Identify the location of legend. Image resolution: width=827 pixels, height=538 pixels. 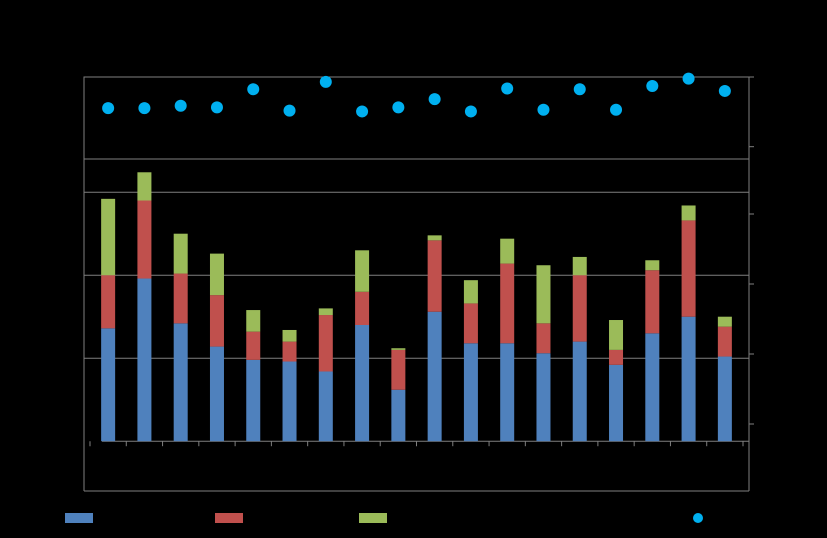
(384, 518).